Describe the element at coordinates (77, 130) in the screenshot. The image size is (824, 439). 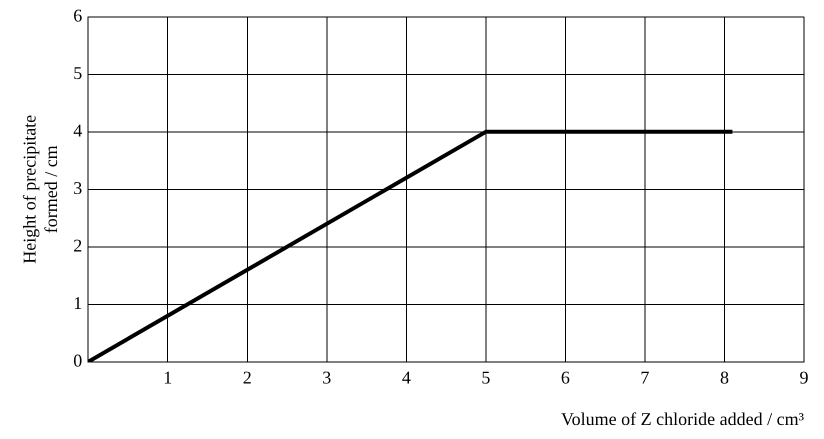
I see `y-tick-label: 4` at that location.